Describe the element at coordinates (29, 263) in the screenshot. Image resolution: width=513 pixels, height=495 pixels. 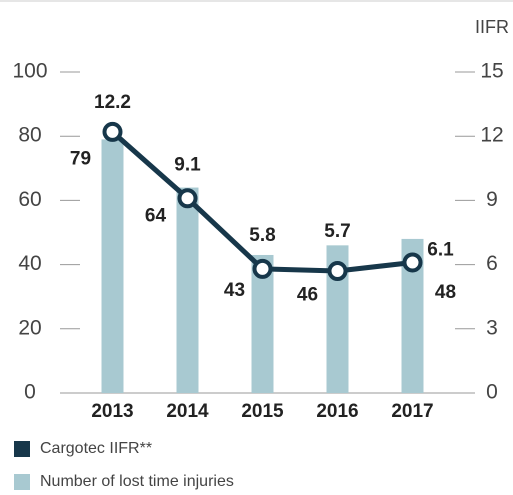
I see `y-tick-label: 40` at that location.